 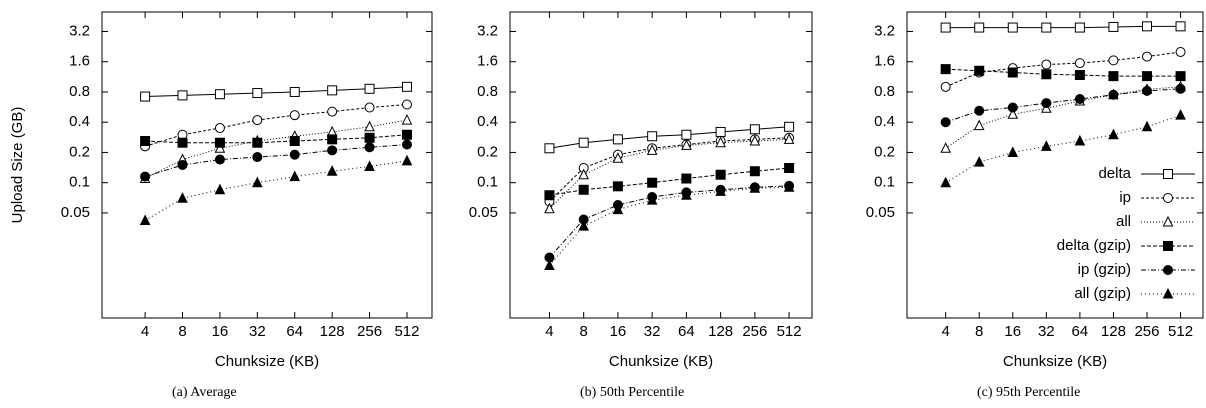 What do you see at coordinates (1125, 197) in the screenshot?
I see `legend-label: ip` at bounding box center [1125, 197].